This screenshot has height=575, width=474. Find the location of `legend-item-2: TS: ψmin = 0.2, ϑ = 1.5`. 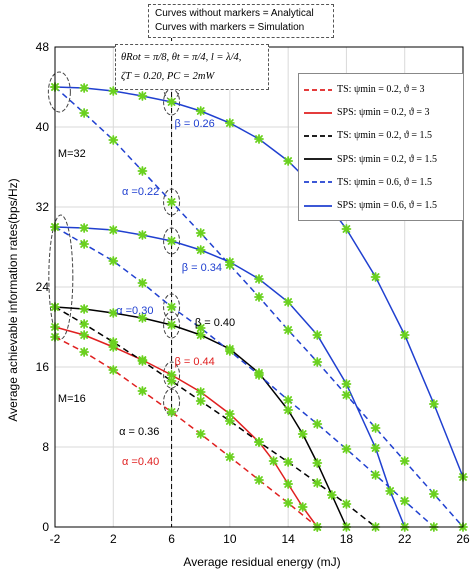

legend-item-2: TS: ψmin = 0.2, ϑ = 1.5 is located at coordinates (381, 135).